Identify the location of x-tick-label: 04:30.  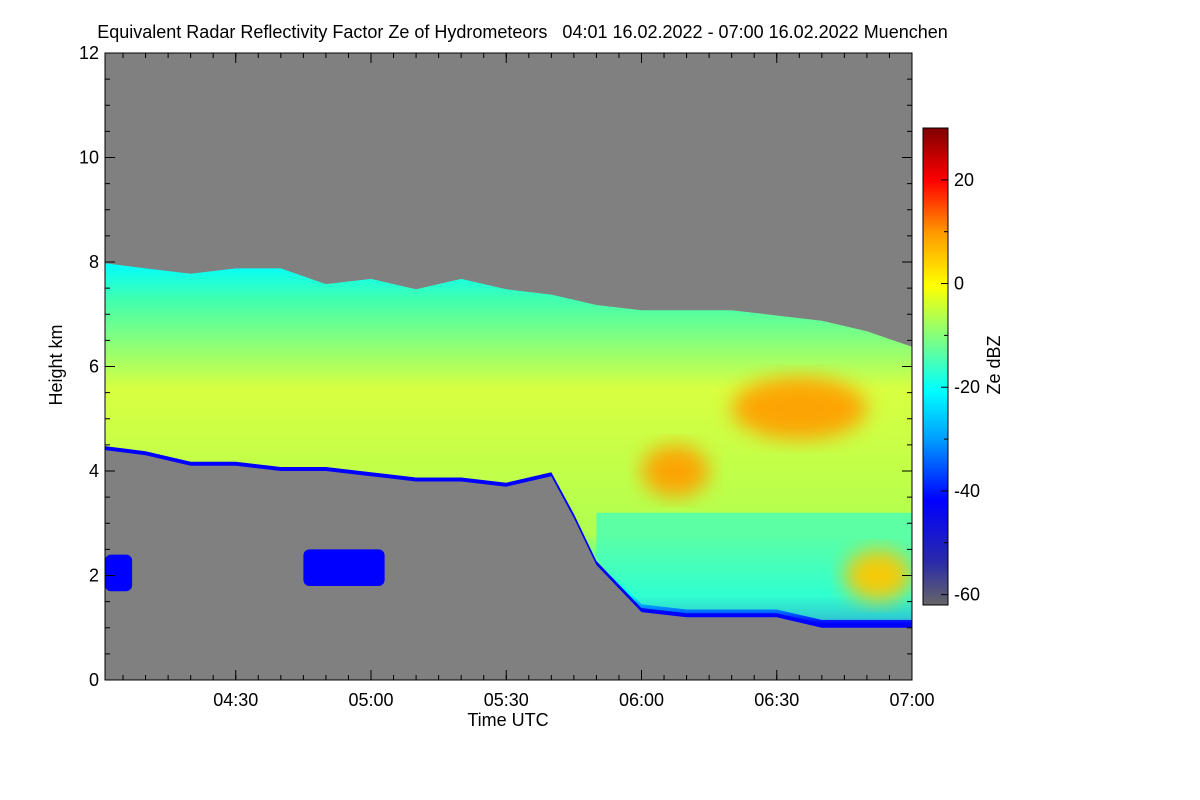
(235, 700).